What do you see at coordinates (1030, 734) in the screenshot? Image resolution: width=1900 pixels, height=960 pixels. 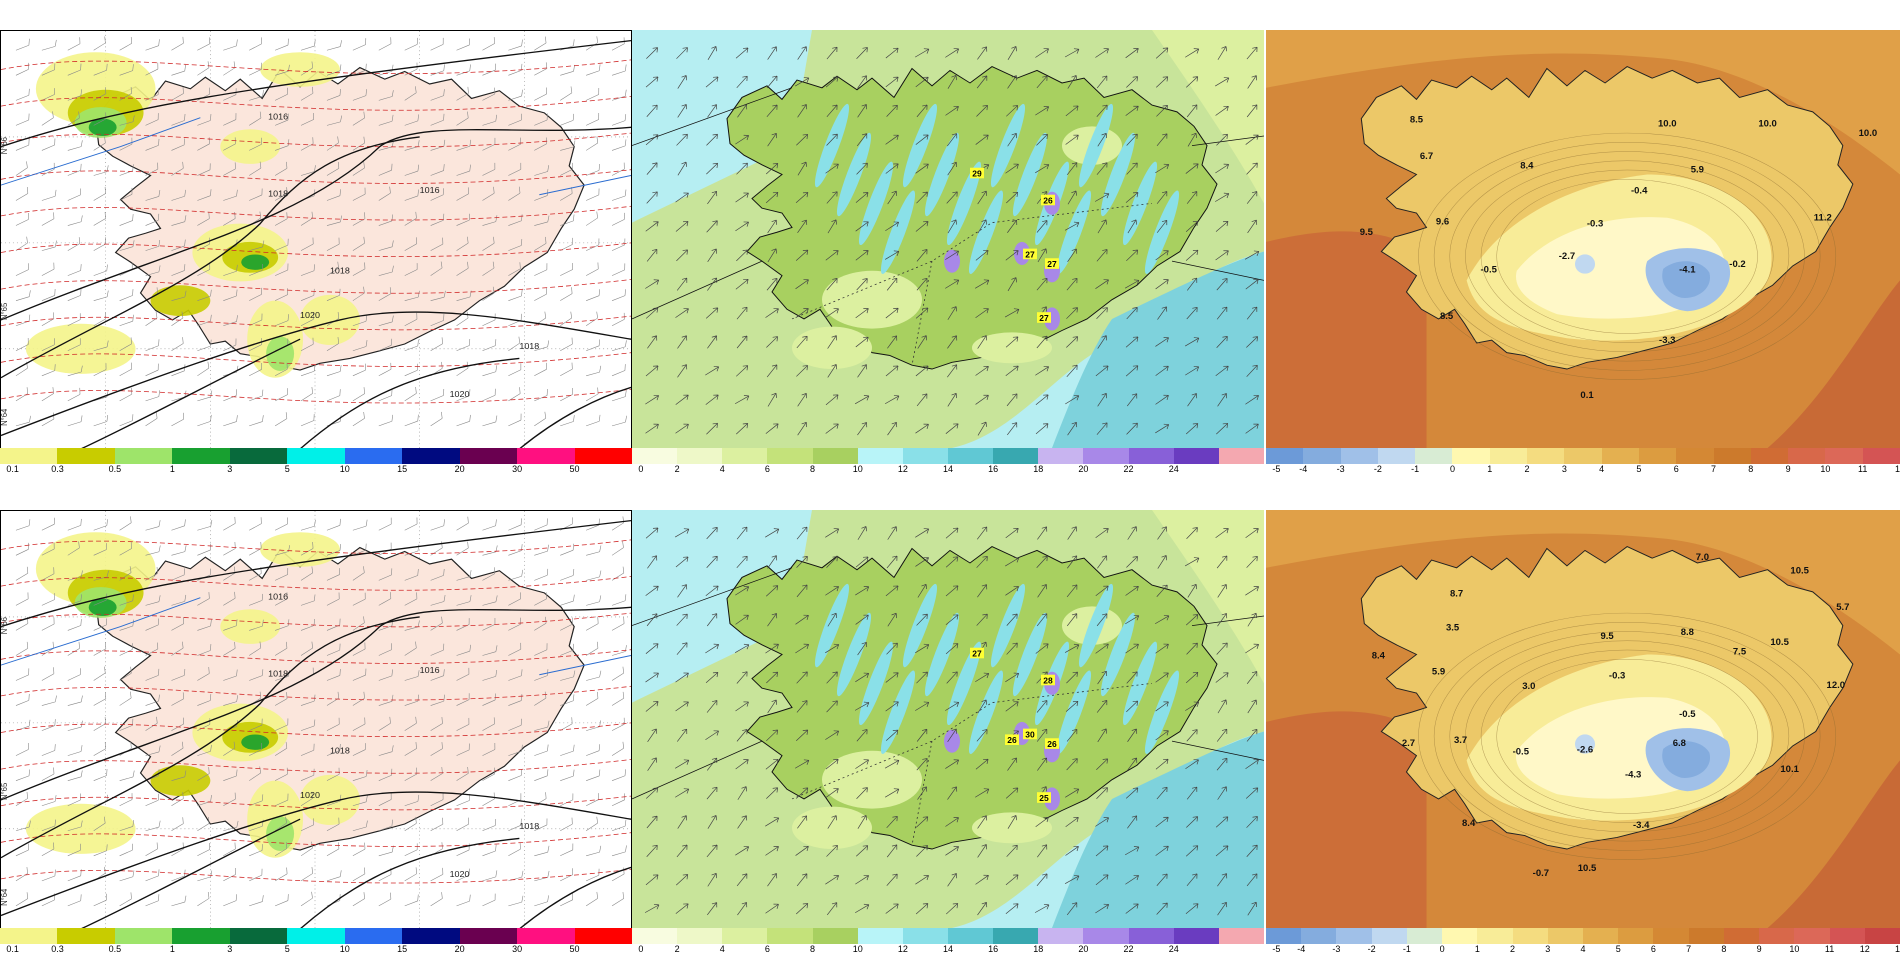 I see `gust-label: 30` at bounding box center [1030, 734].